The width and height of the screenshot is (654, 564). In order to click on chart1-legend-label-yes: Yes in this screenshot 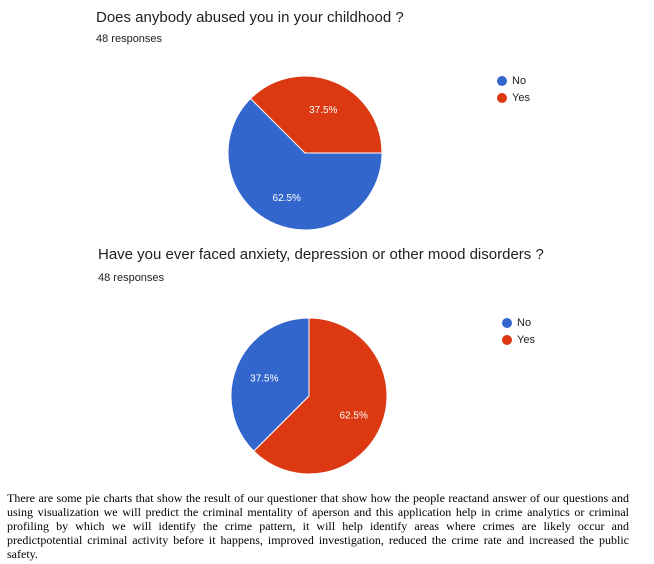, I will do `click(521, 97)`.